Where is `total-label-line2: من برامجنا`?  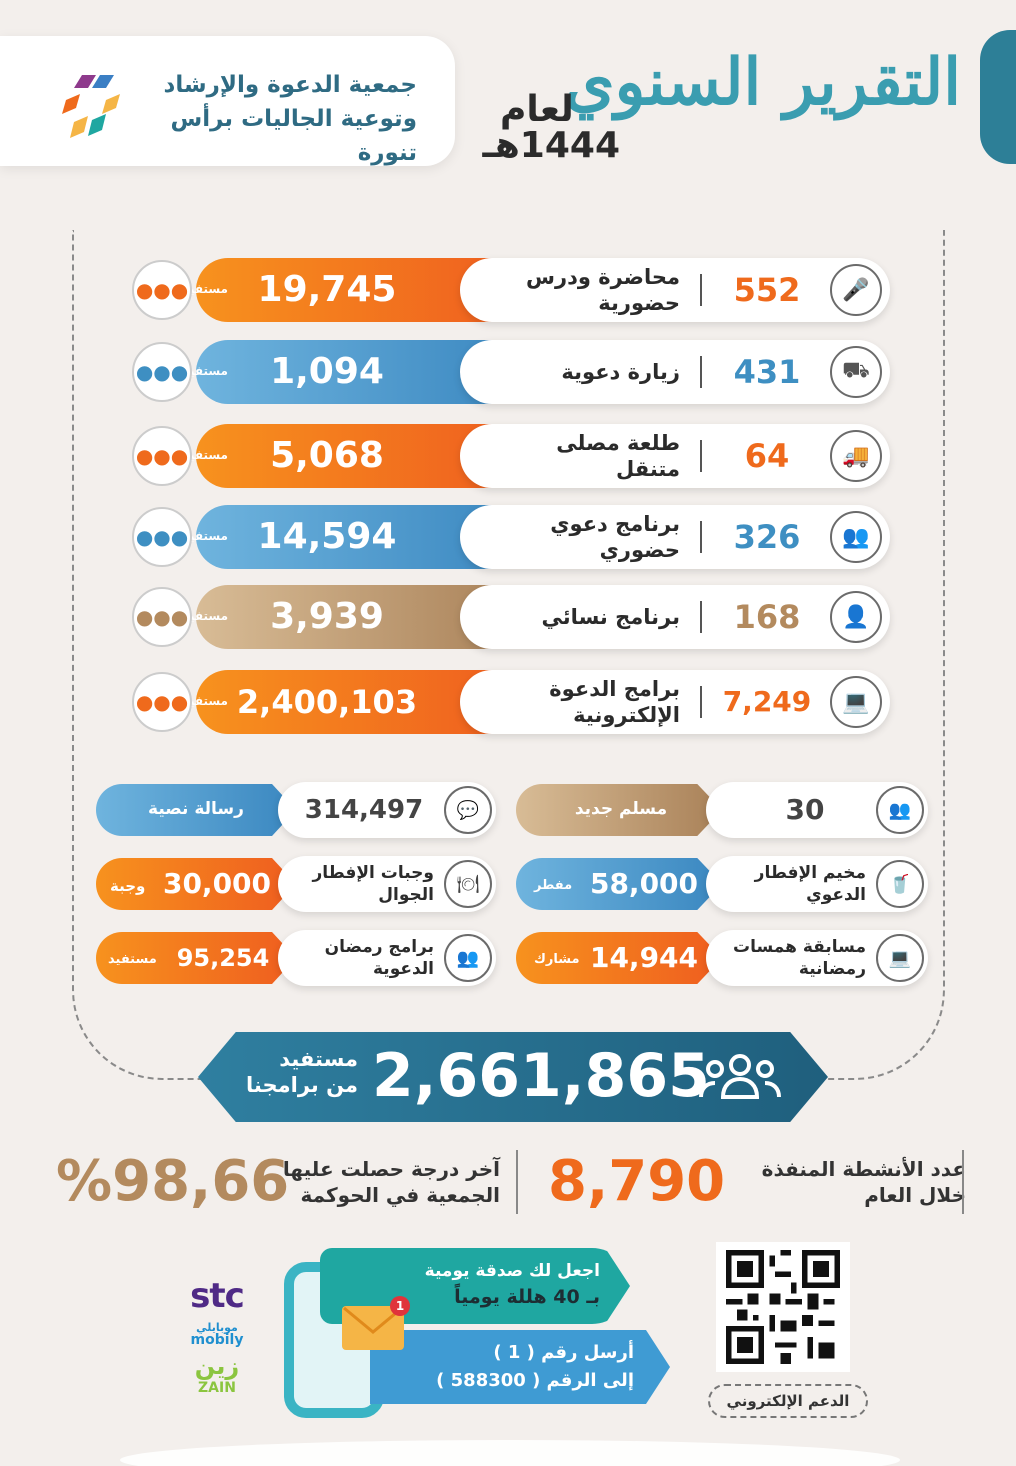
total-label-line2: من برامجنا is located at coordinates (302, 1085).